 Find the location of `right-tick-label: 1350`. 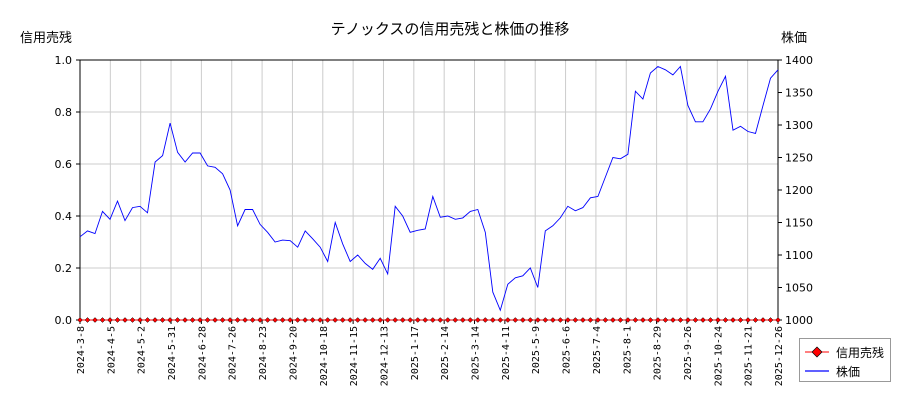

right-tick-label: 1350 is located at coordinates (799, 93).